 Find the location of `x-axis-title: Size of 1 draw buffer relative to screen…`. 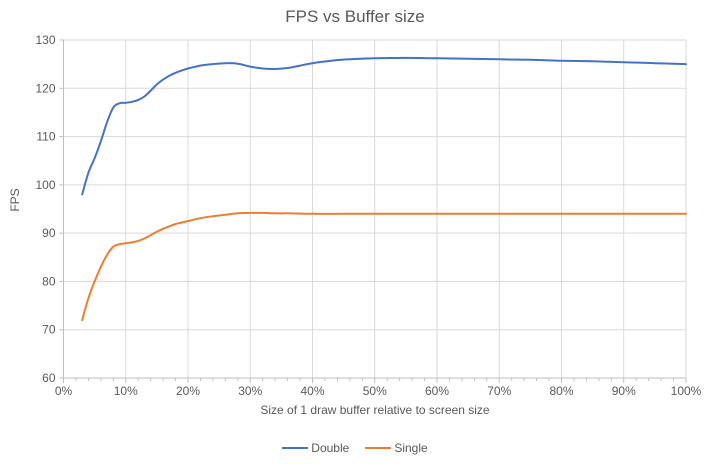

x-axis-title: Size of 1 draw buffer relative to screen… is located at coordinates (375, 410).